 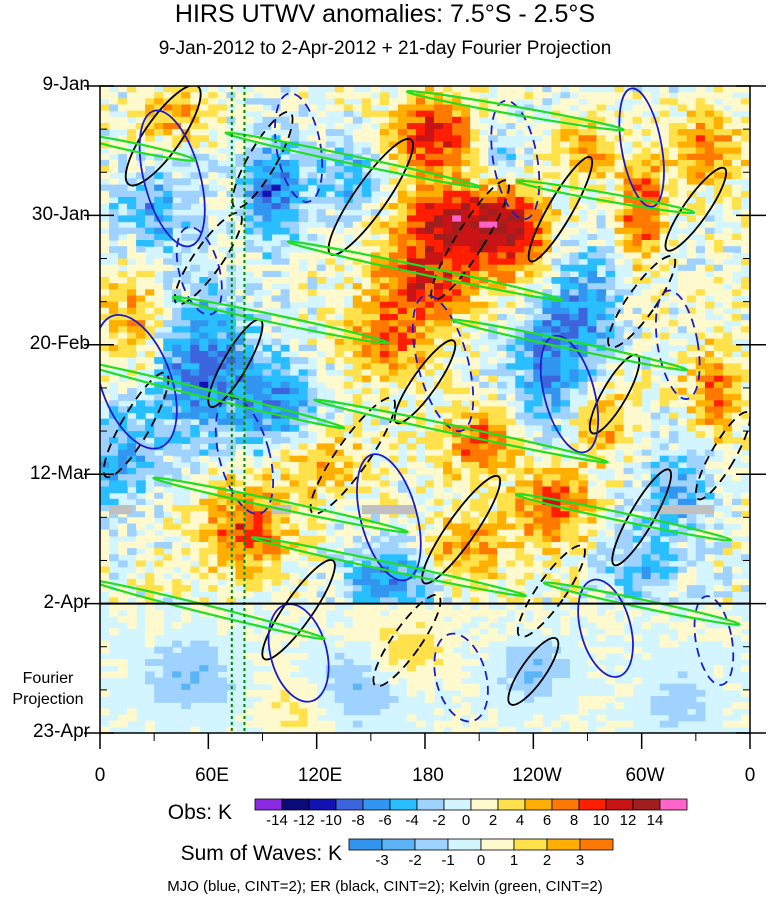 What do you see at coordinates (59, 473) in the screenshot?
I see `y-tick-label: 12-Mar` at bounding box center [59, 473].